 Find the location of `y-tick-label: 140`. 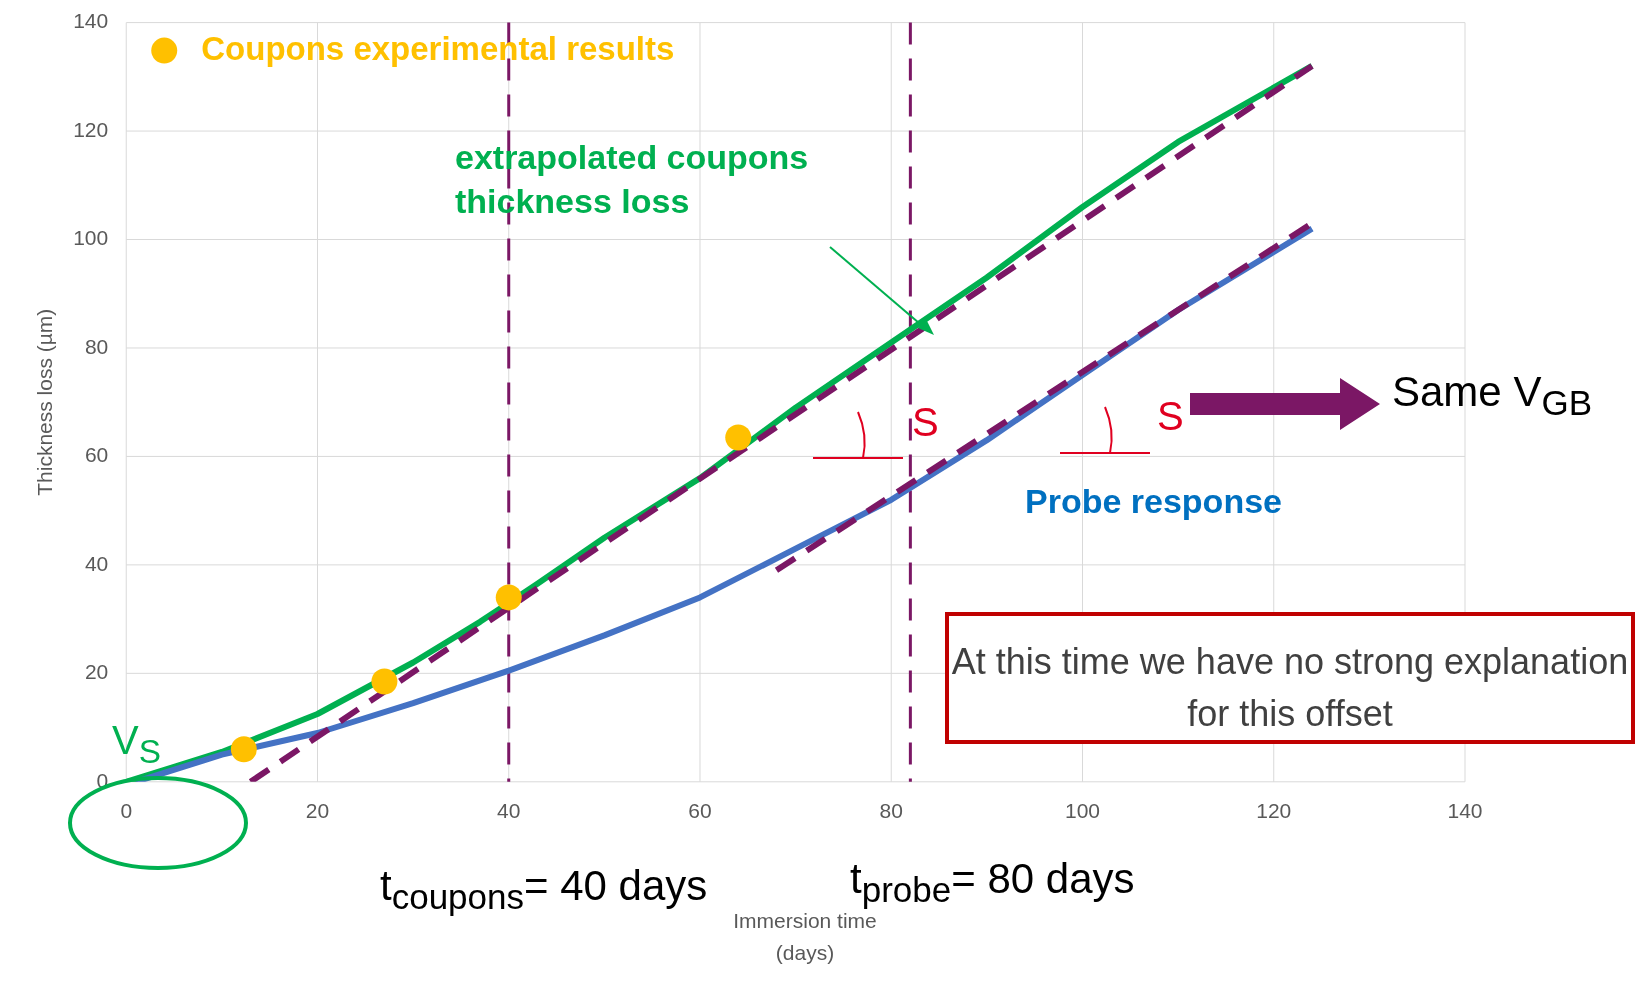

y-tick-label: 140 is located at coordinates (91, 21).